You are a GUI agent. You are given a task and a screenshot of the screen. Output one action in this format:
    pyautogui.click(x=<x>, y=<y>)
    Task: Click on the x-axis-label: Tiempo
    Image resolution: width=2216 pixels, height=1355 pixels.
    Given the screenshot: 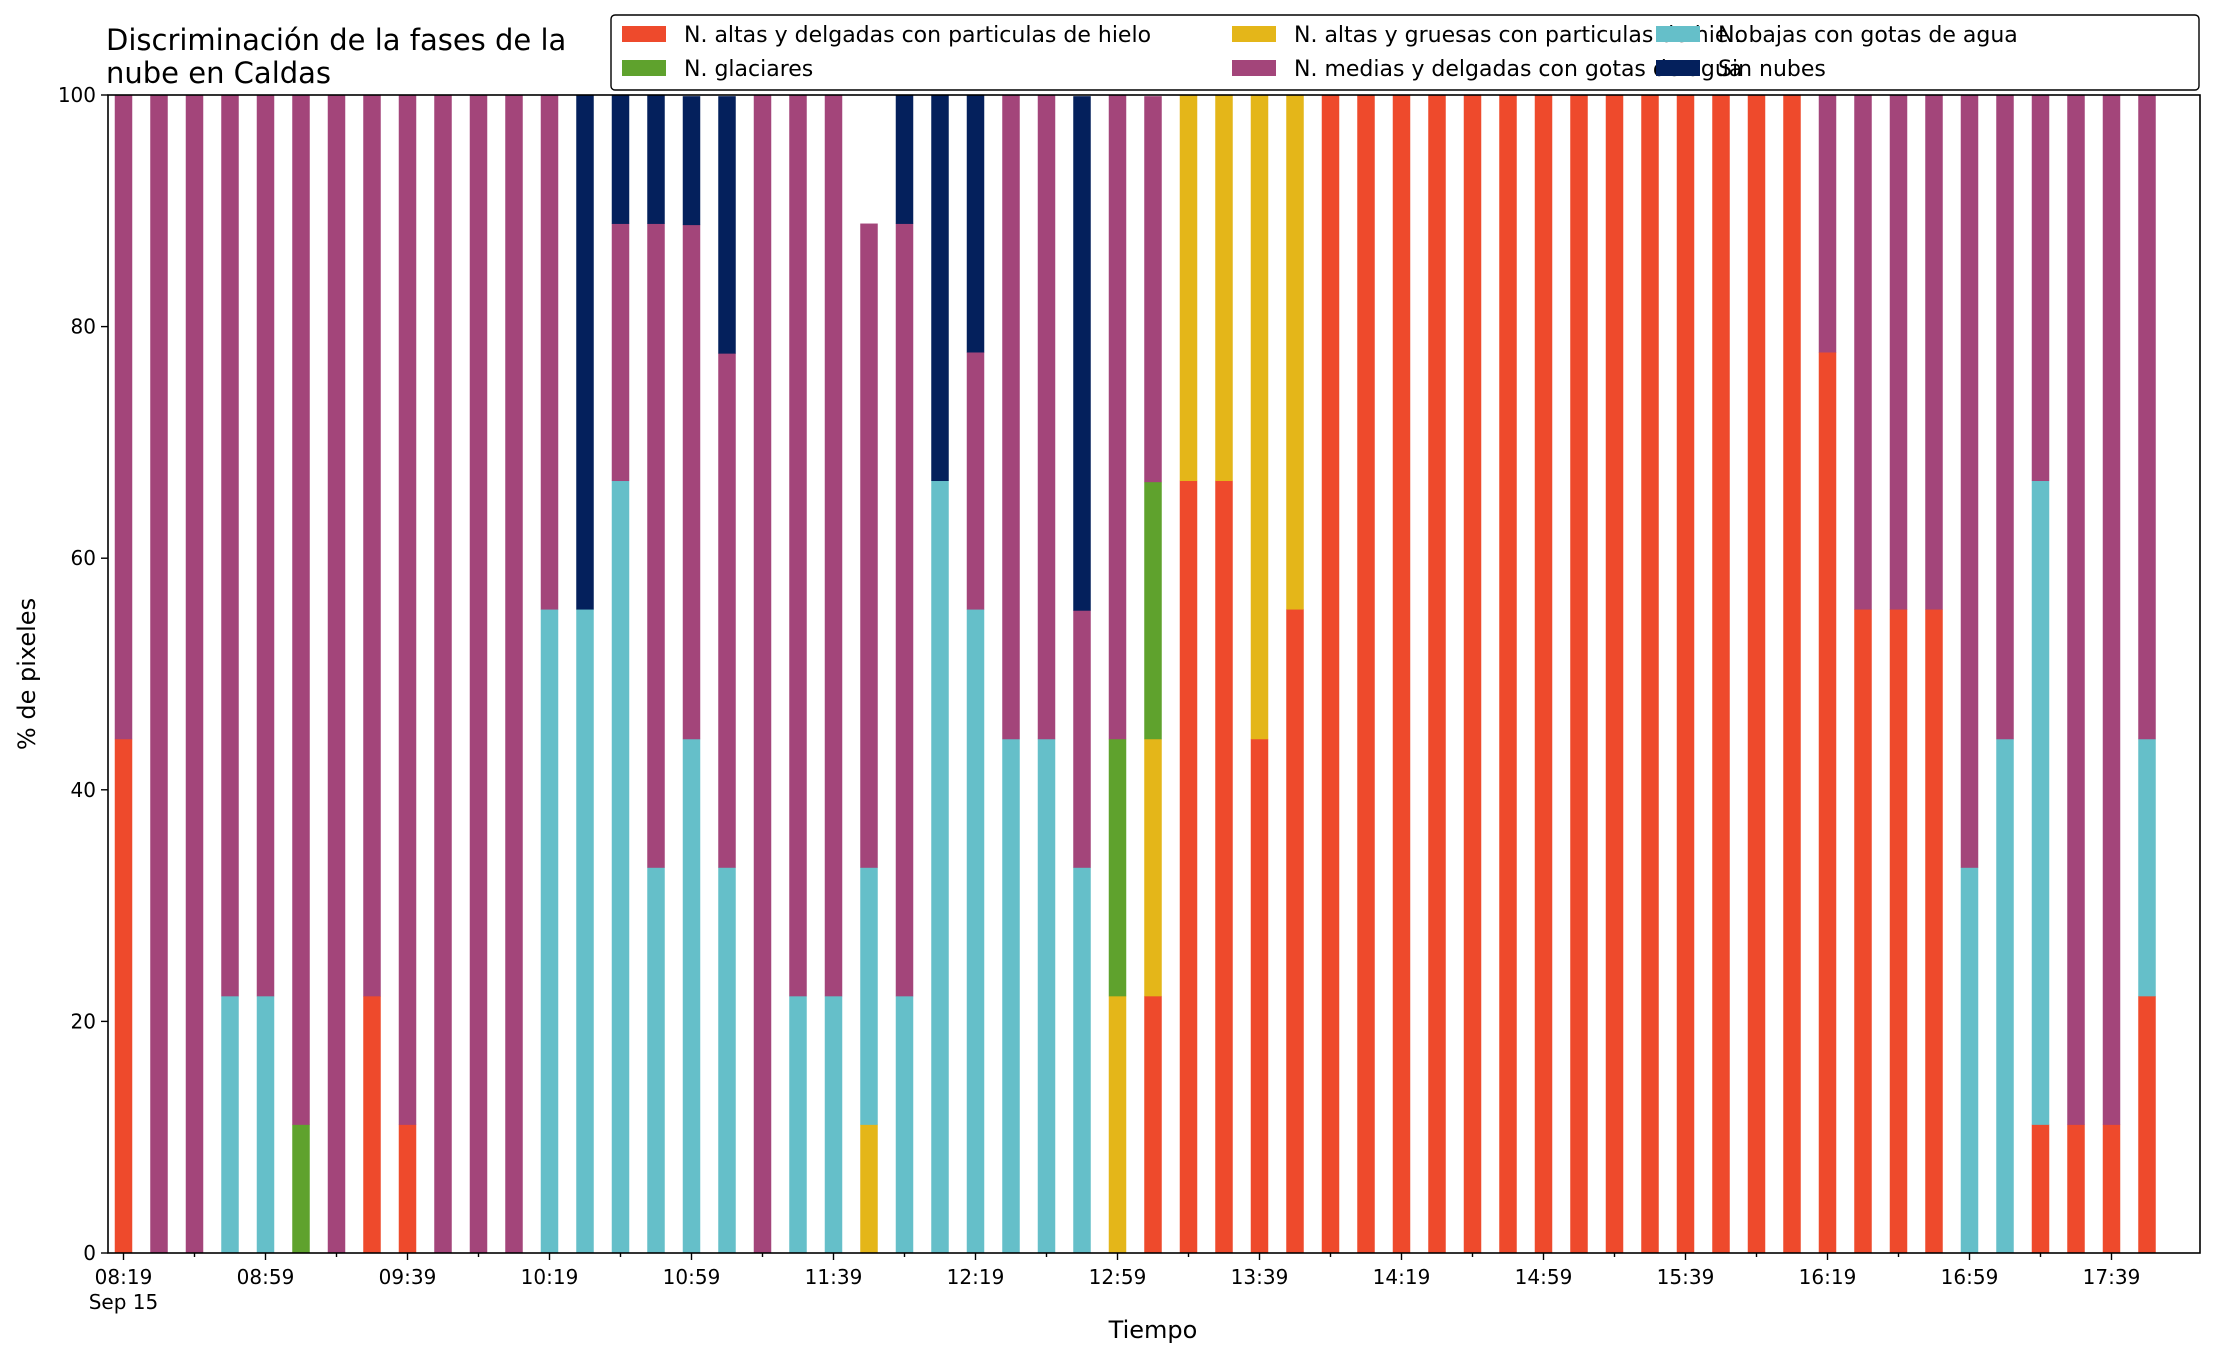 What is the action you would take?
    pyautogui.click(x=1153, y=1330)
    